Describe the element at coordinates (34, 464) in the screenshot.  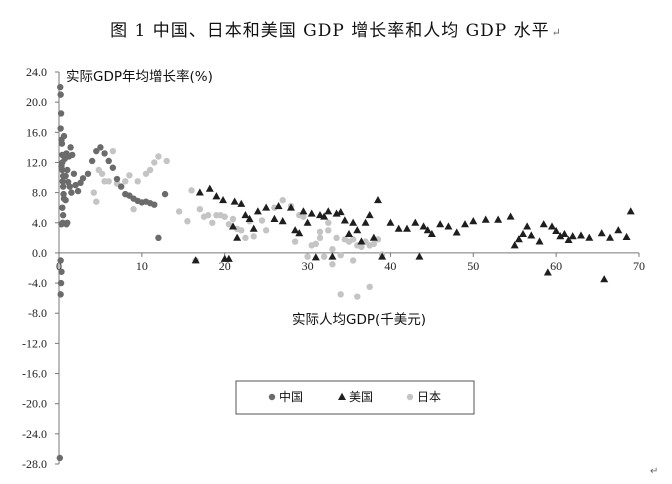
I see `y-tick-label: -28.0` at that location.